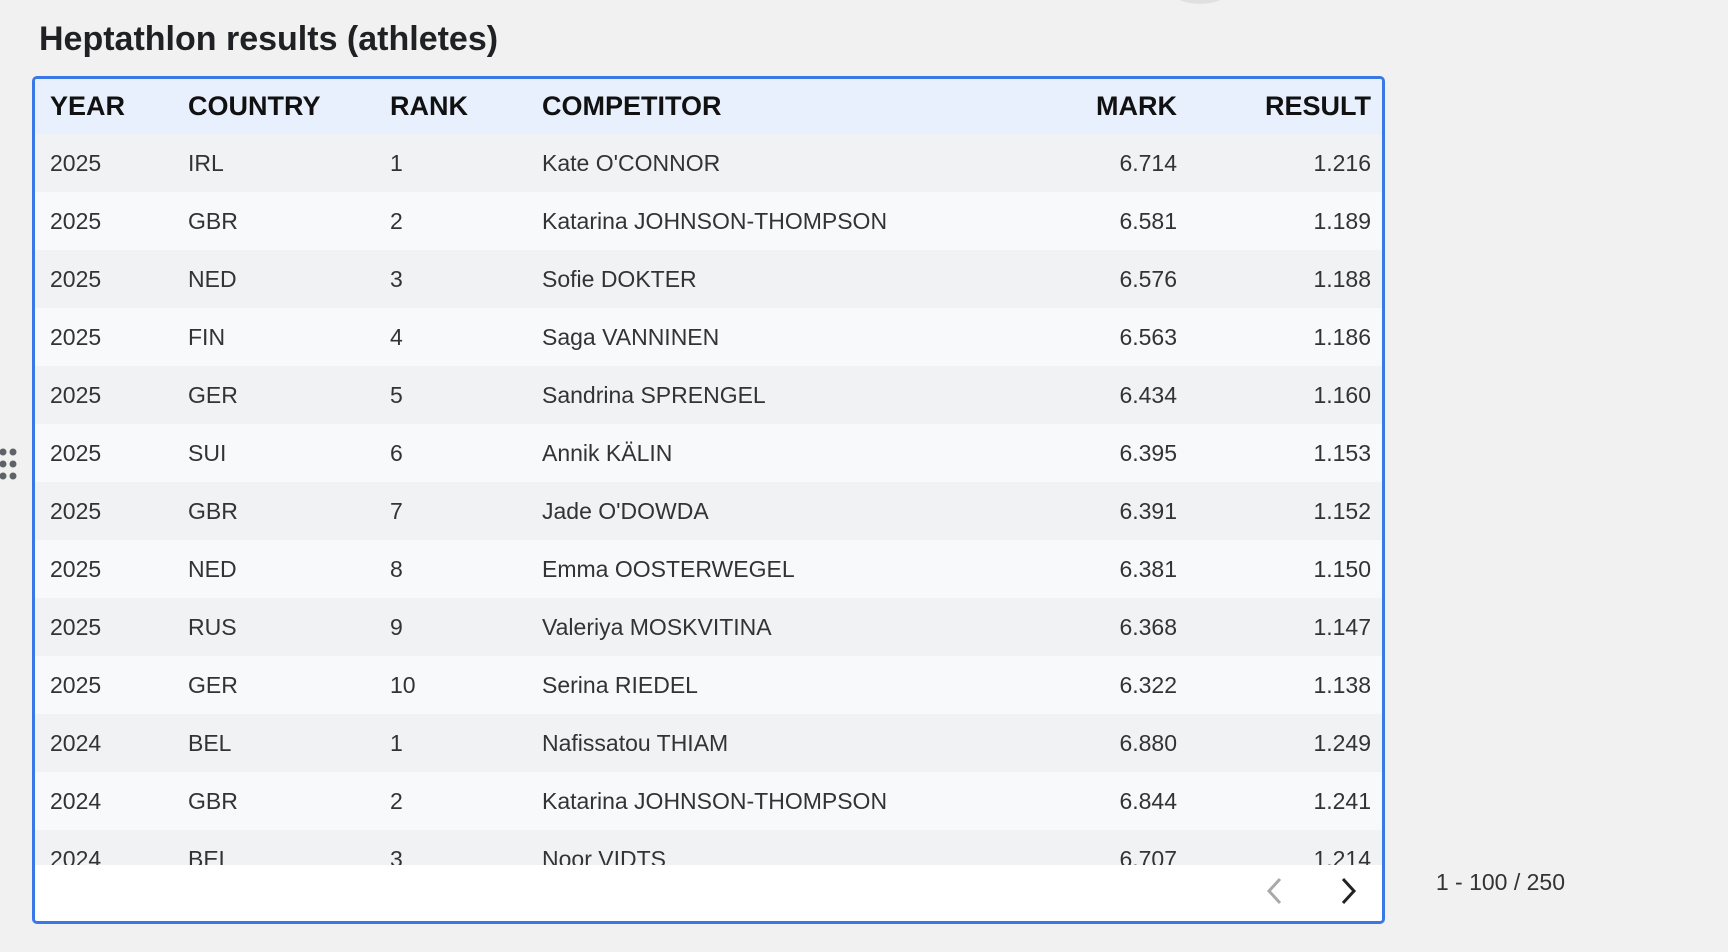  I want to click on table-cell: 5, so click(396, 395).